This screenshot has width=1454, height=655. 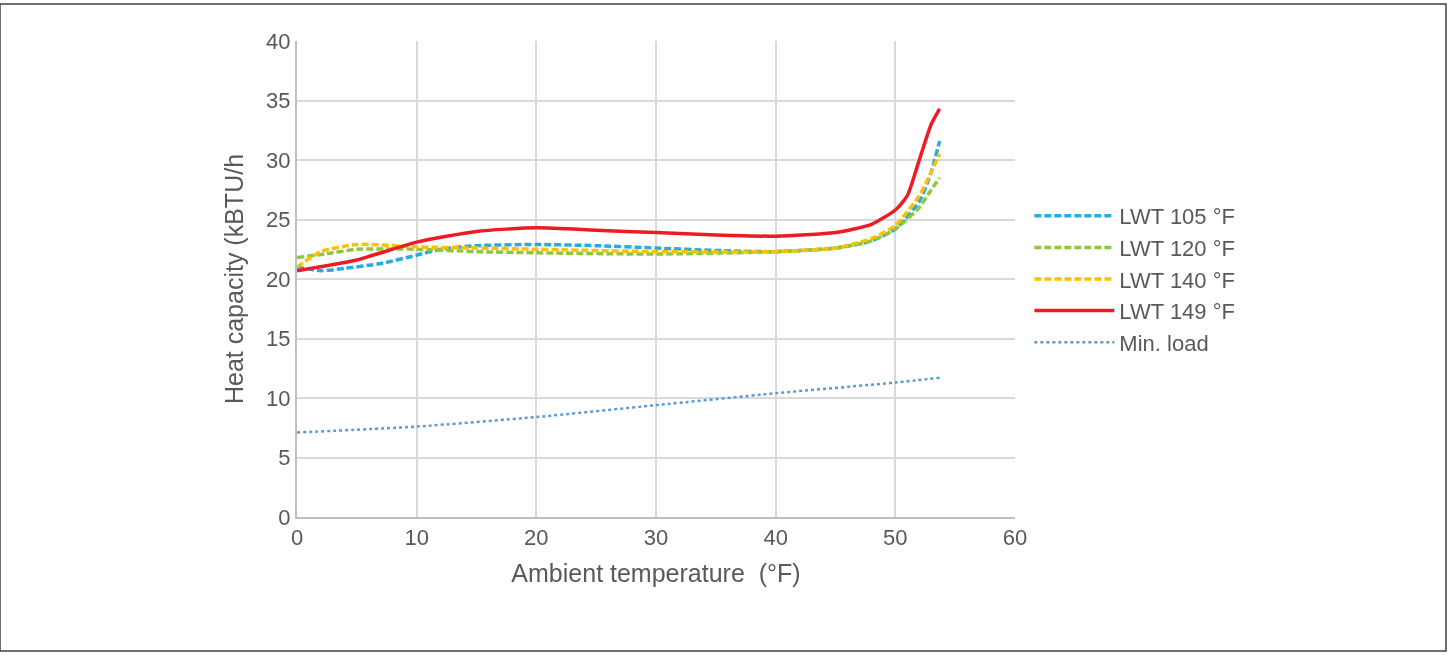 I want to click on y-axis-title: Heat capacity (kBTU/h, so click(x=234, y=279).